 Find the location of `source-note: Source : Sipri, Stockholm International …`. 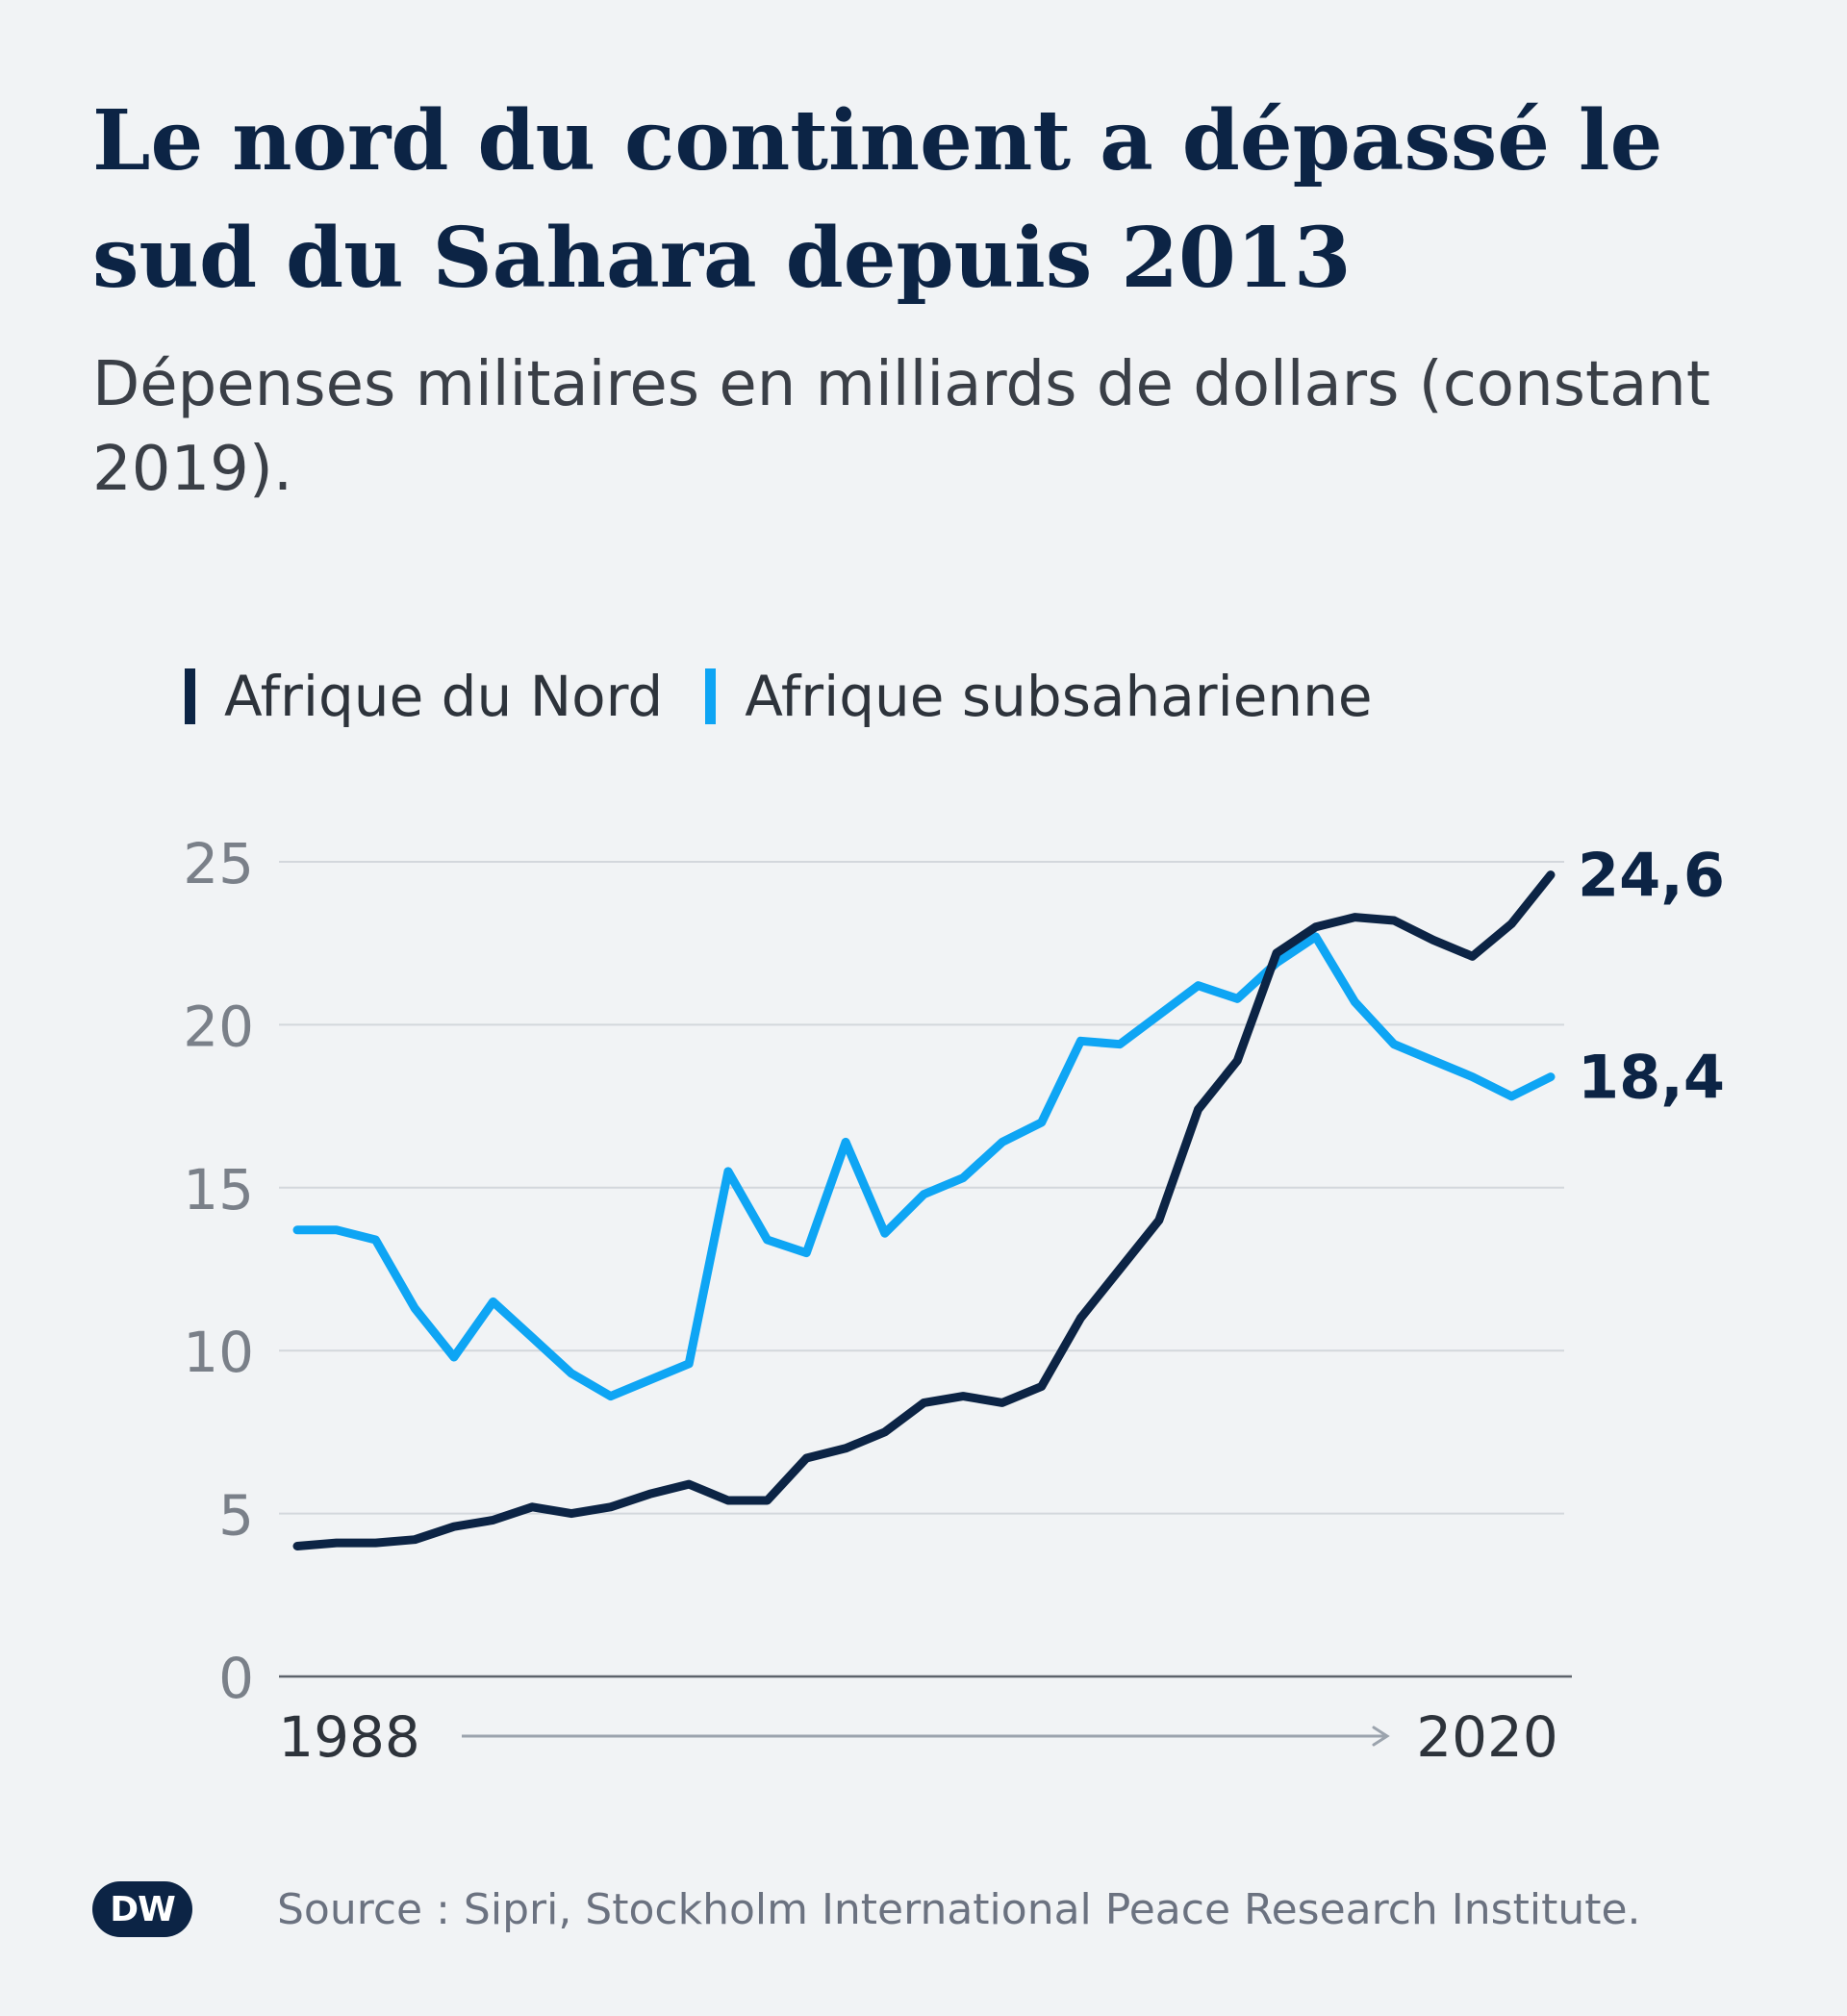

source-note: Source : Sipri, Stockholm International … is located at coordinates (959, 1909).